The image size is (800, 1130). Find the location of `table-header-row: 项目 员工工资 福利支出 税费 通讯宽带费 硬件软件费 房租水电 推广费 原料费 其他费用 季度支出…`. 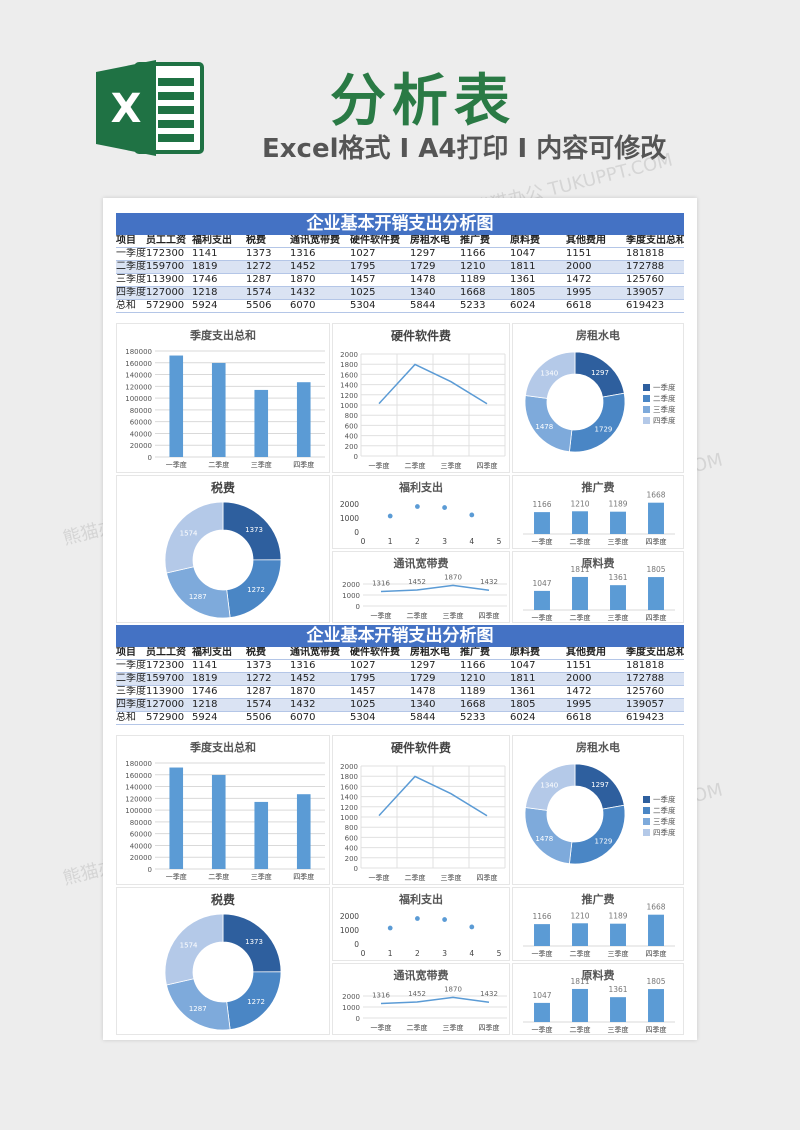

table-header-row: 项目 员工工资 福利支出 税费 通讯宽带费 硬件软件费 房租水电 推广费 原料费 其他费用 季度支出… is located at coordinates (400, 653).